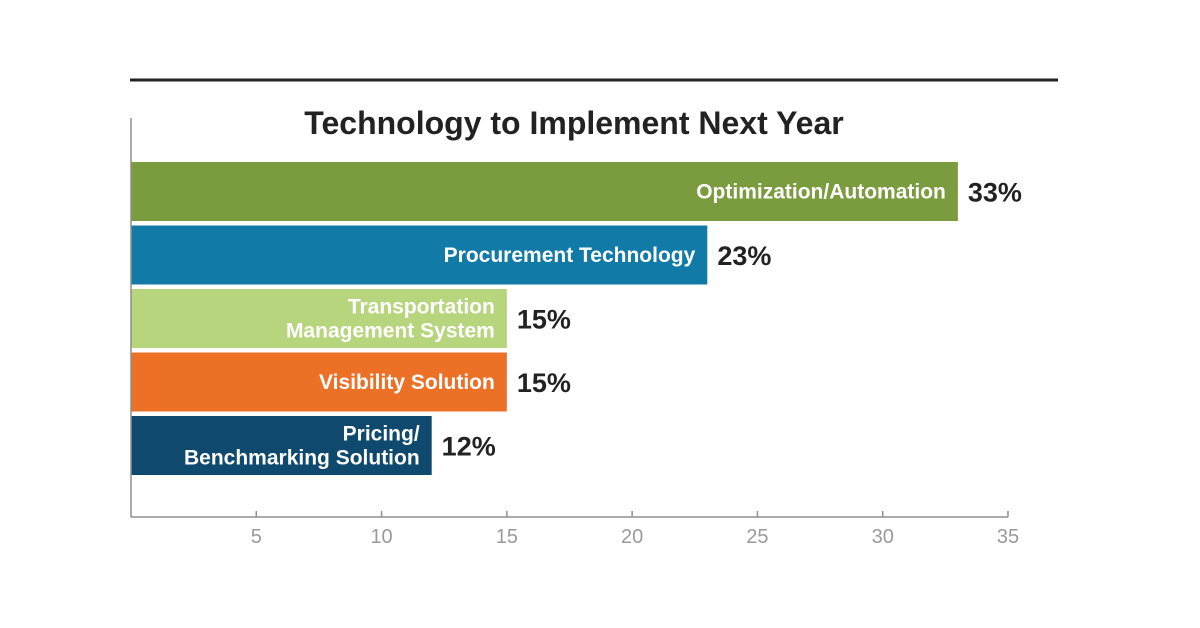 This screenshot has height=628, width=1200. What do you see at coordinates (544, 383) in the screenshot?
I see `value-label-4: 15%` at bounding box center [544, 383].